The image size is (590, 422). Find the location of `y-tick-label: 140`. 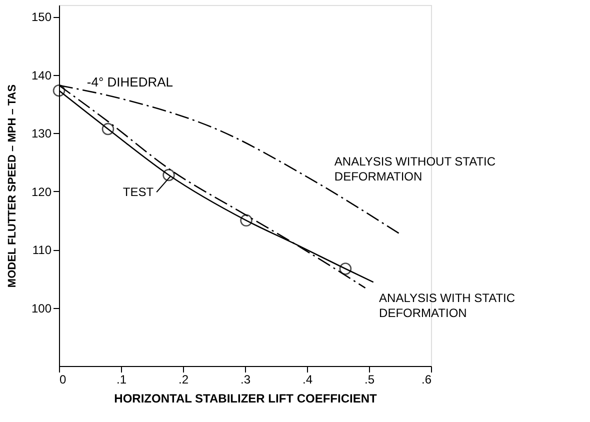

y-tick-label: 140 is located at coordinates (41, 75).